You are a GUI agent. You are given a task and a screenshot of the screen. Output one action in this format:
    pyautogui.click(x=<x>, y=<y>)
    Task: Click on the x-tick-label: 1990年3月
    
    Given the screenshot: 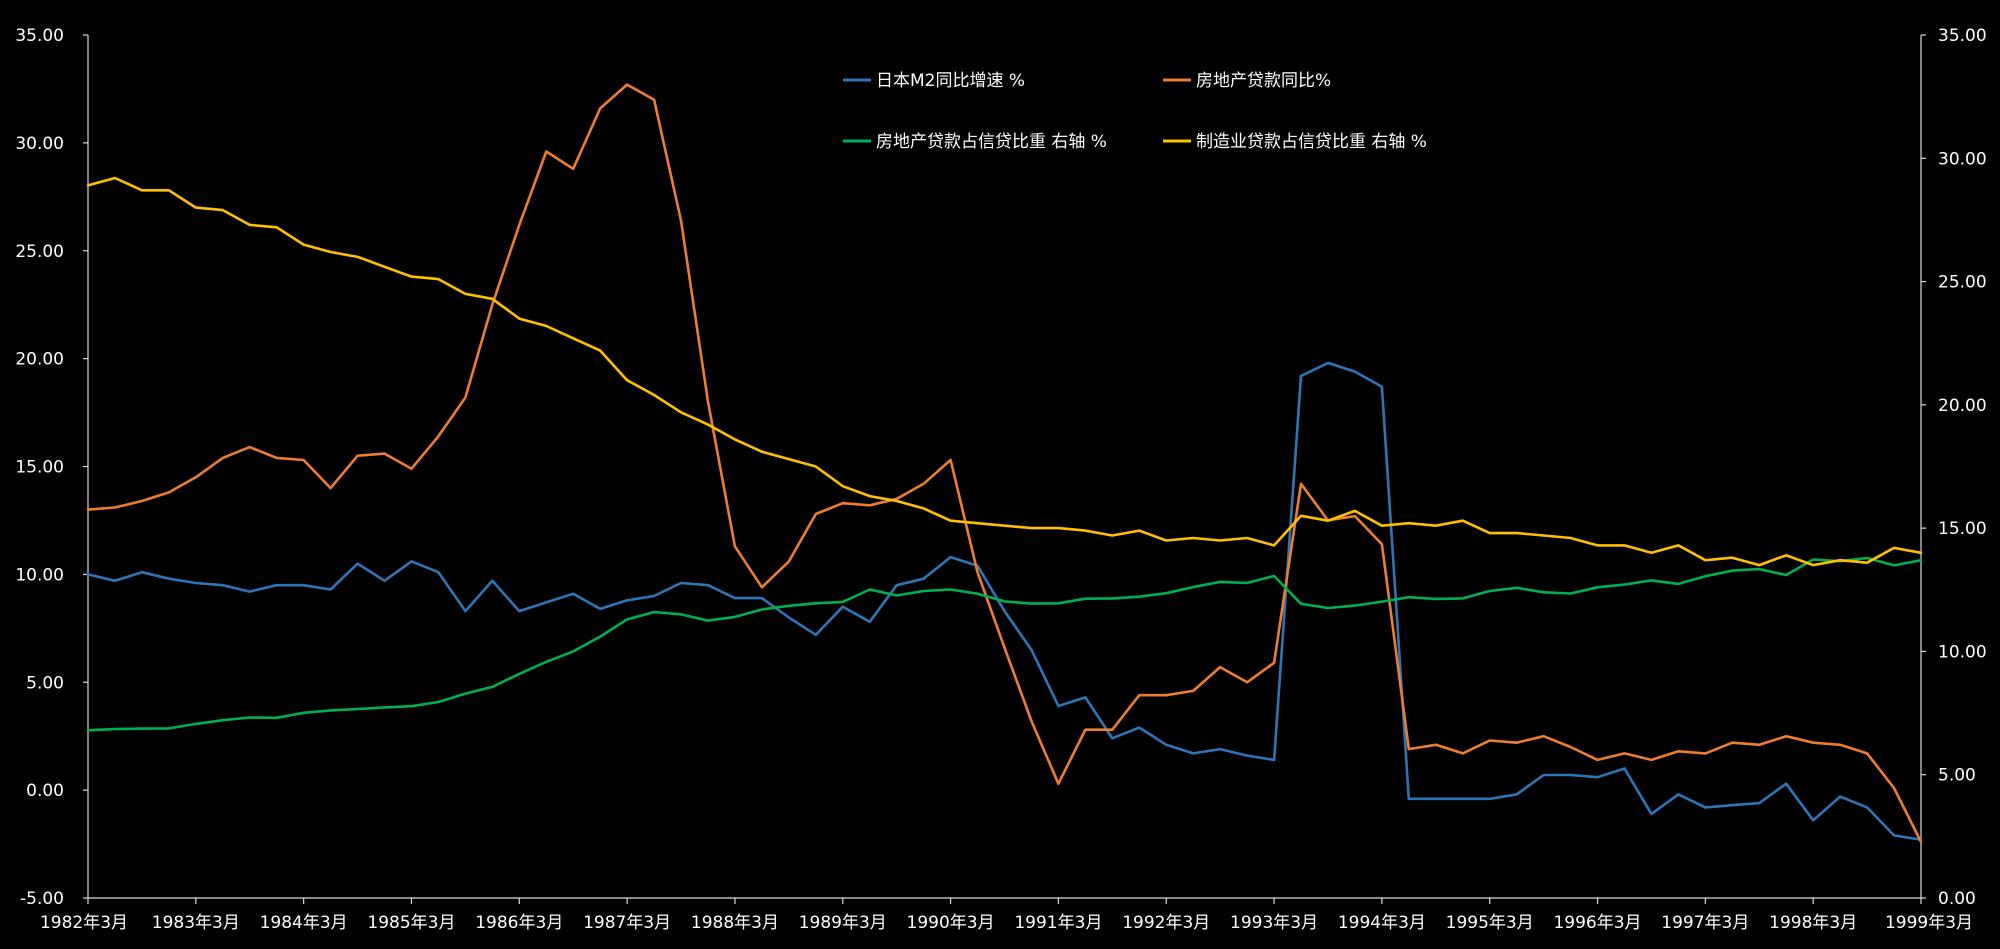 What is the action you would take?
    pyautogui.click(x=951, y=923)
    